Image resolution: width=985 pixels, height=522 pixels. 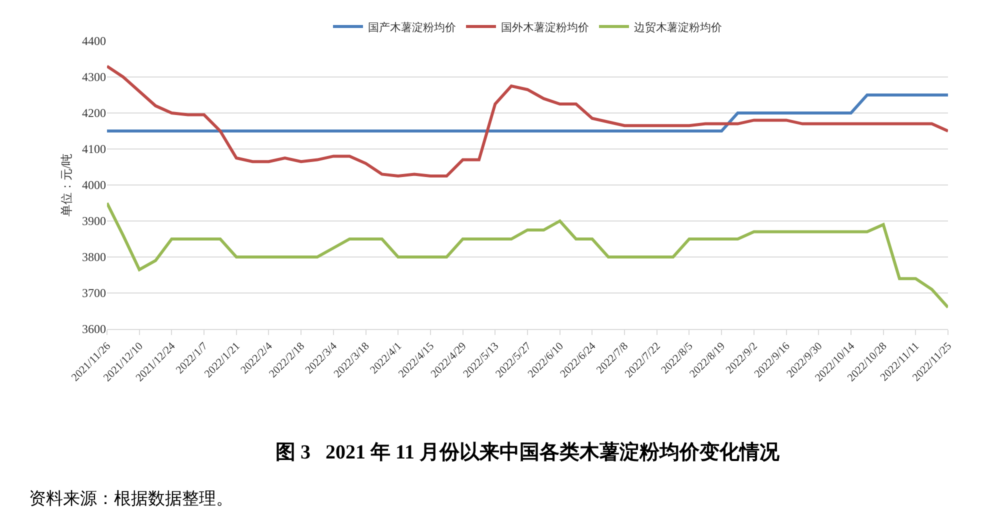 I want to click on legend-label: 国产木薯淀粉均价, so click(x=412, y=27).